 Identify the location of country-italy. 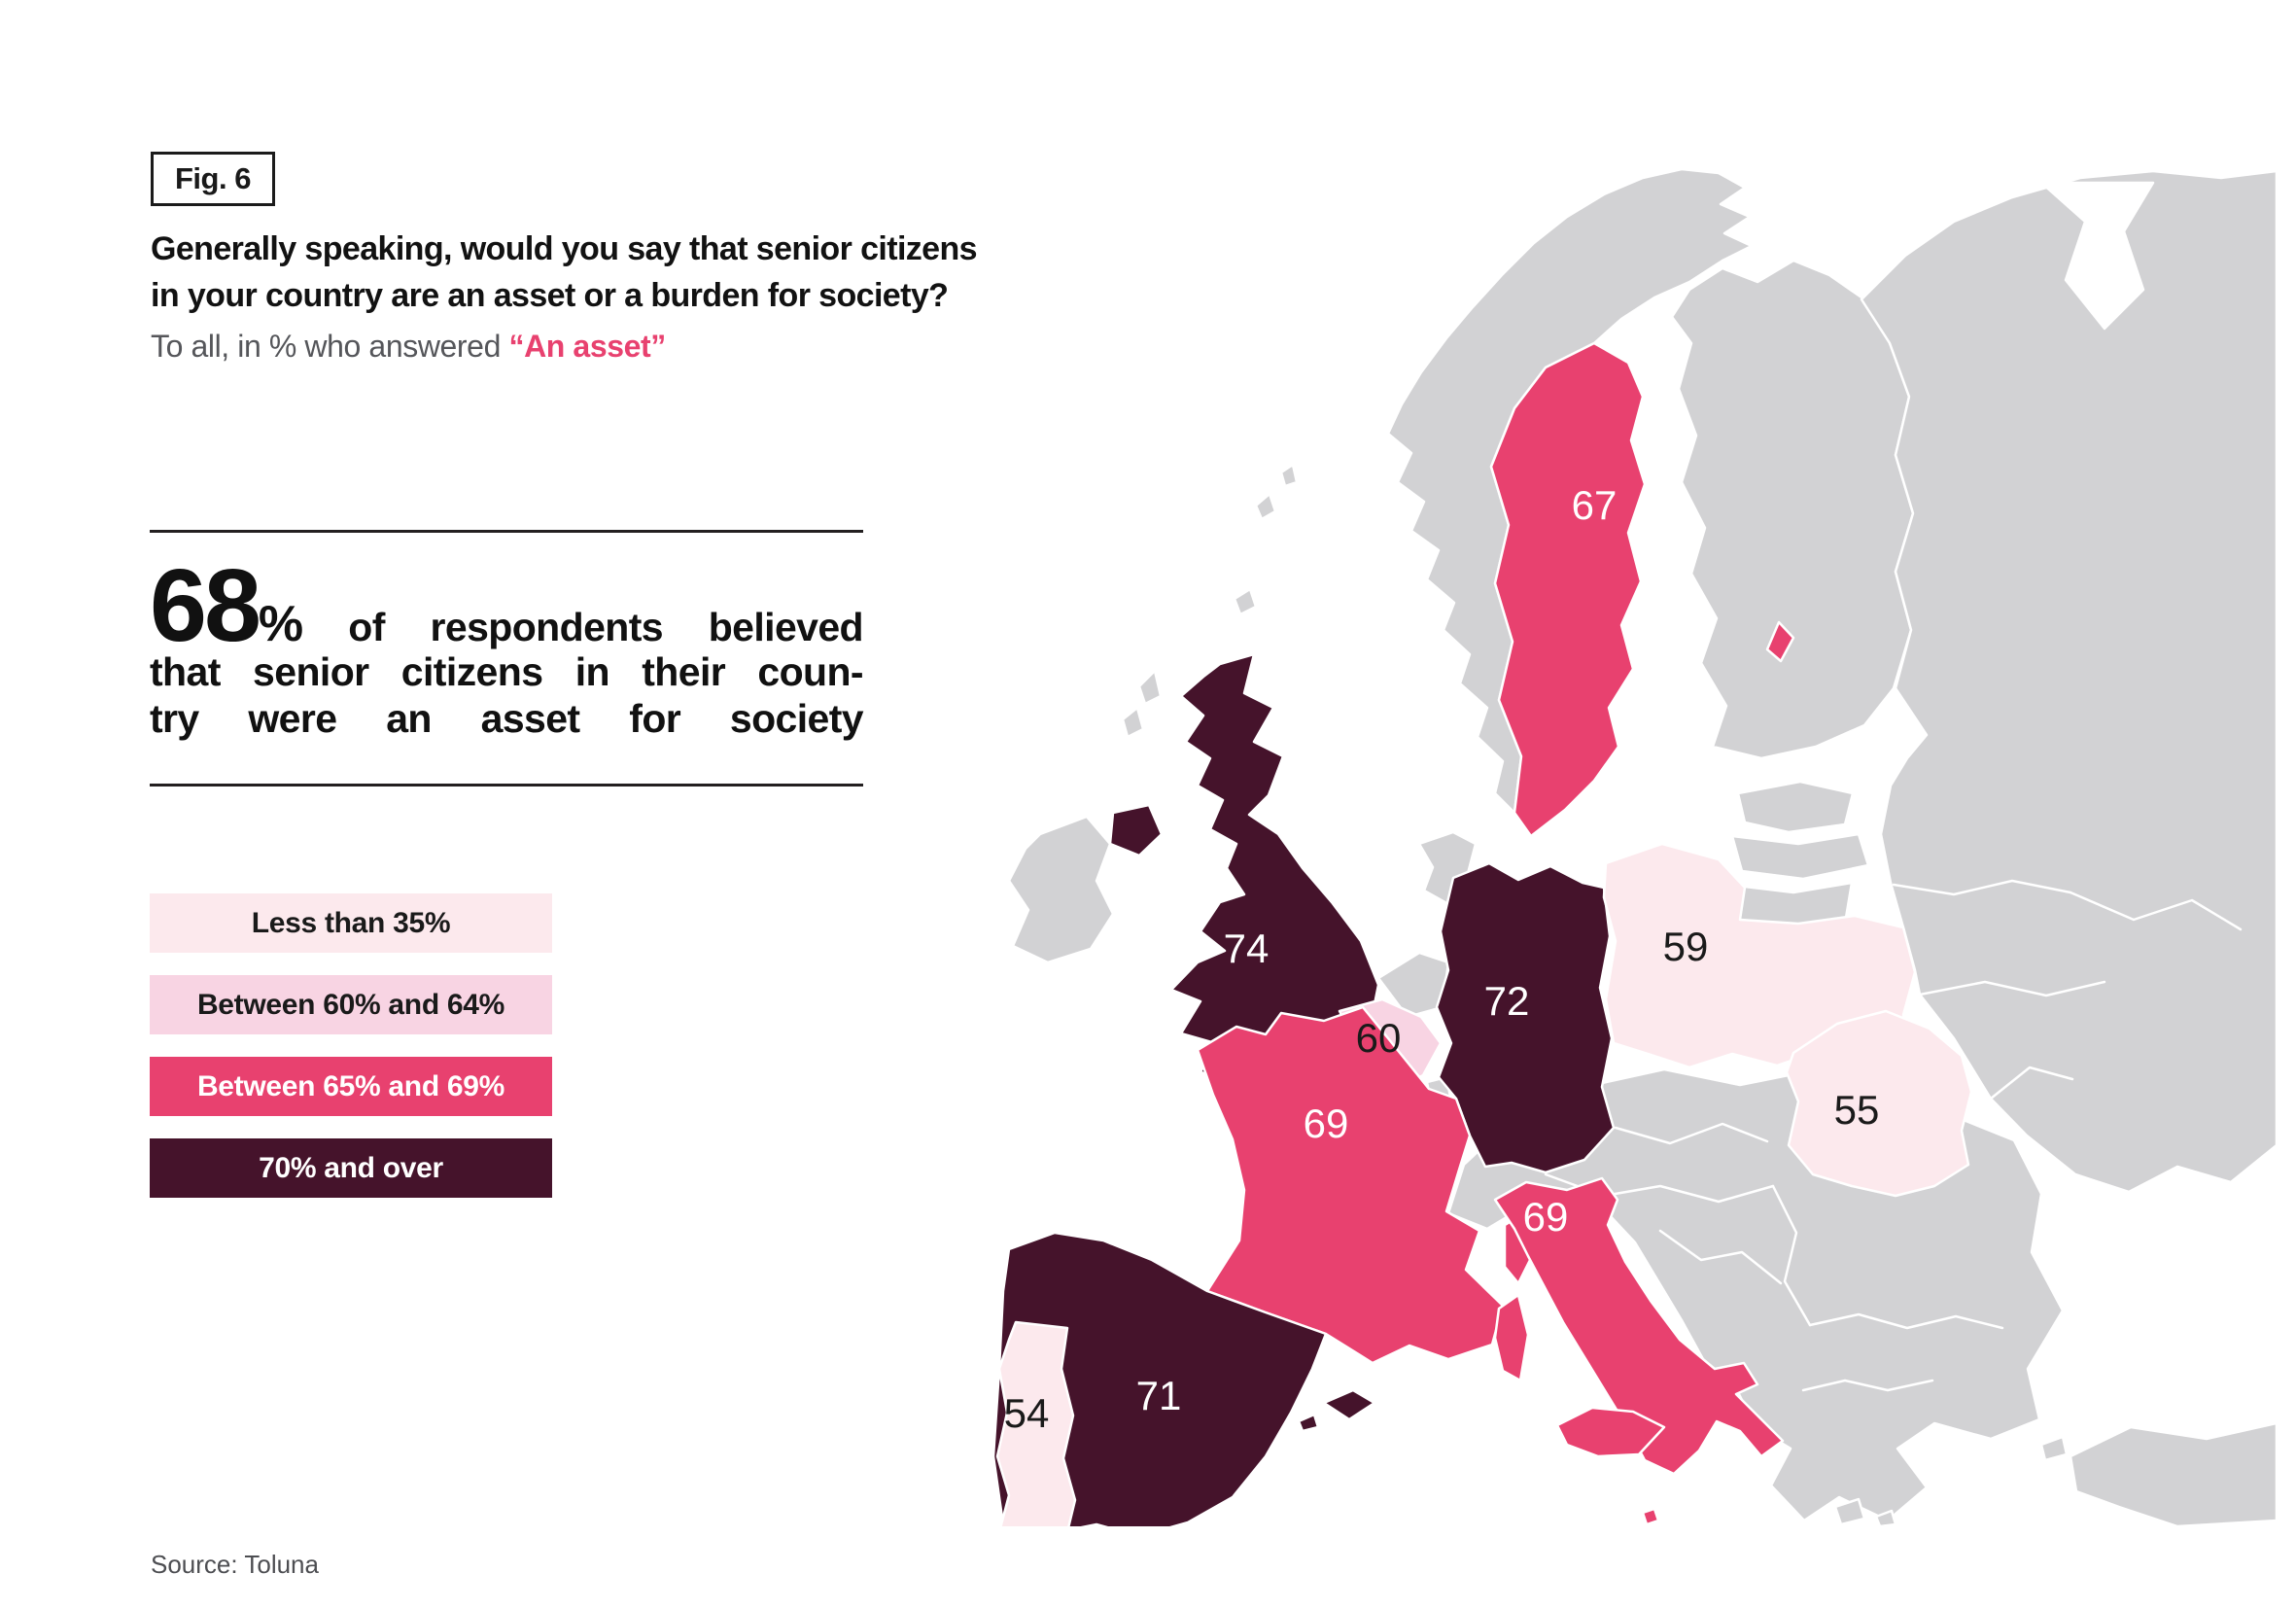
(1639, 1326).